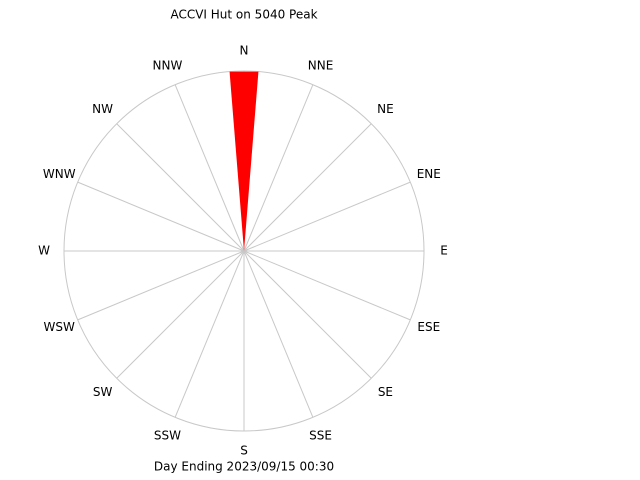 Image resolution: width=640 pixels, height=480 pixels. Describe the element at coordinates (444, 251) in the screenshot. I see `direction-label: E` at that location.